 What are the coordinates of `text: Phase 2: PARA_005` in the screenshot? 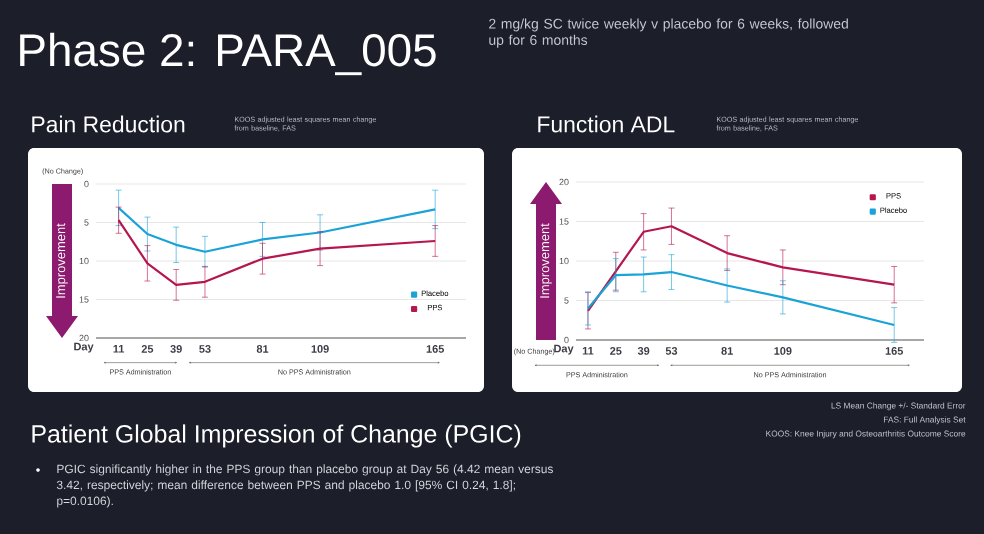 It's located at (228, 54).